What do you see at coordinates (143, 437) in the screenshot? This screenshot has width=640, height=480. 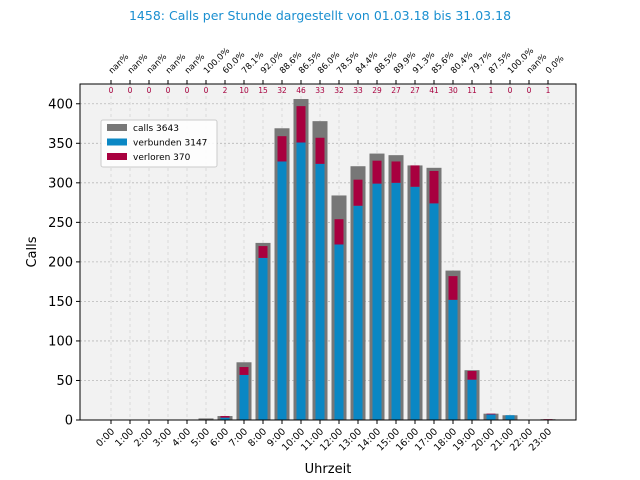 I see `x-tick-label: 2:00` at bounding box center [143, 437].